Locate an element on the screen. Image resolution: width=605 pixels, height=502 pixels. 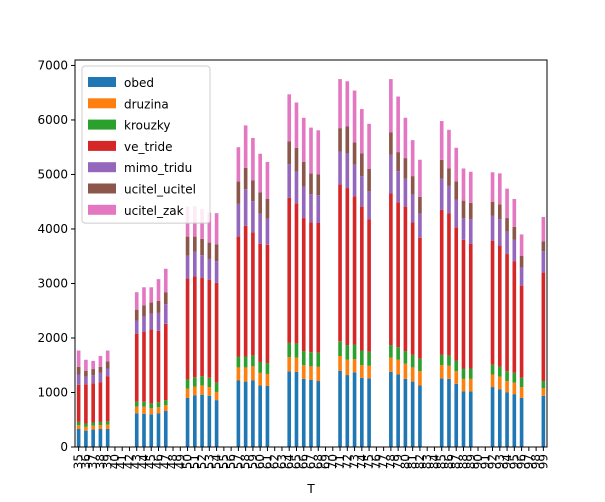
x-tick-label: 93 is located at coordinates (500, 461).